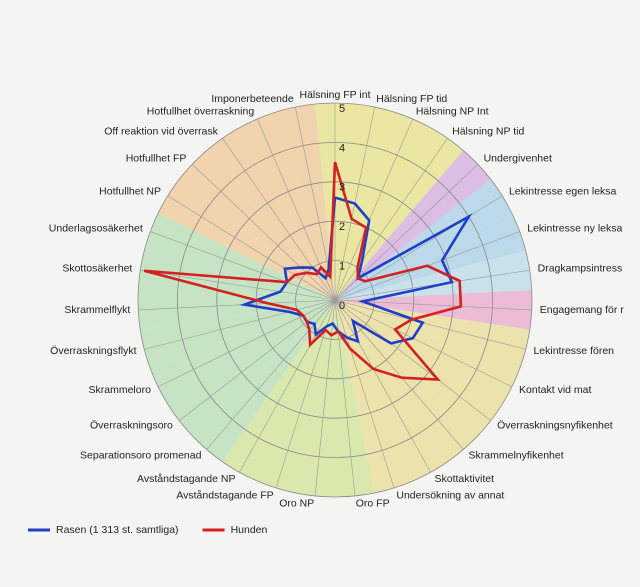  What do you see at coordinates (574, 229) in the screenshot?
I see `category-label: Lekintresse ny leksa` at bounding box center [574, 229].